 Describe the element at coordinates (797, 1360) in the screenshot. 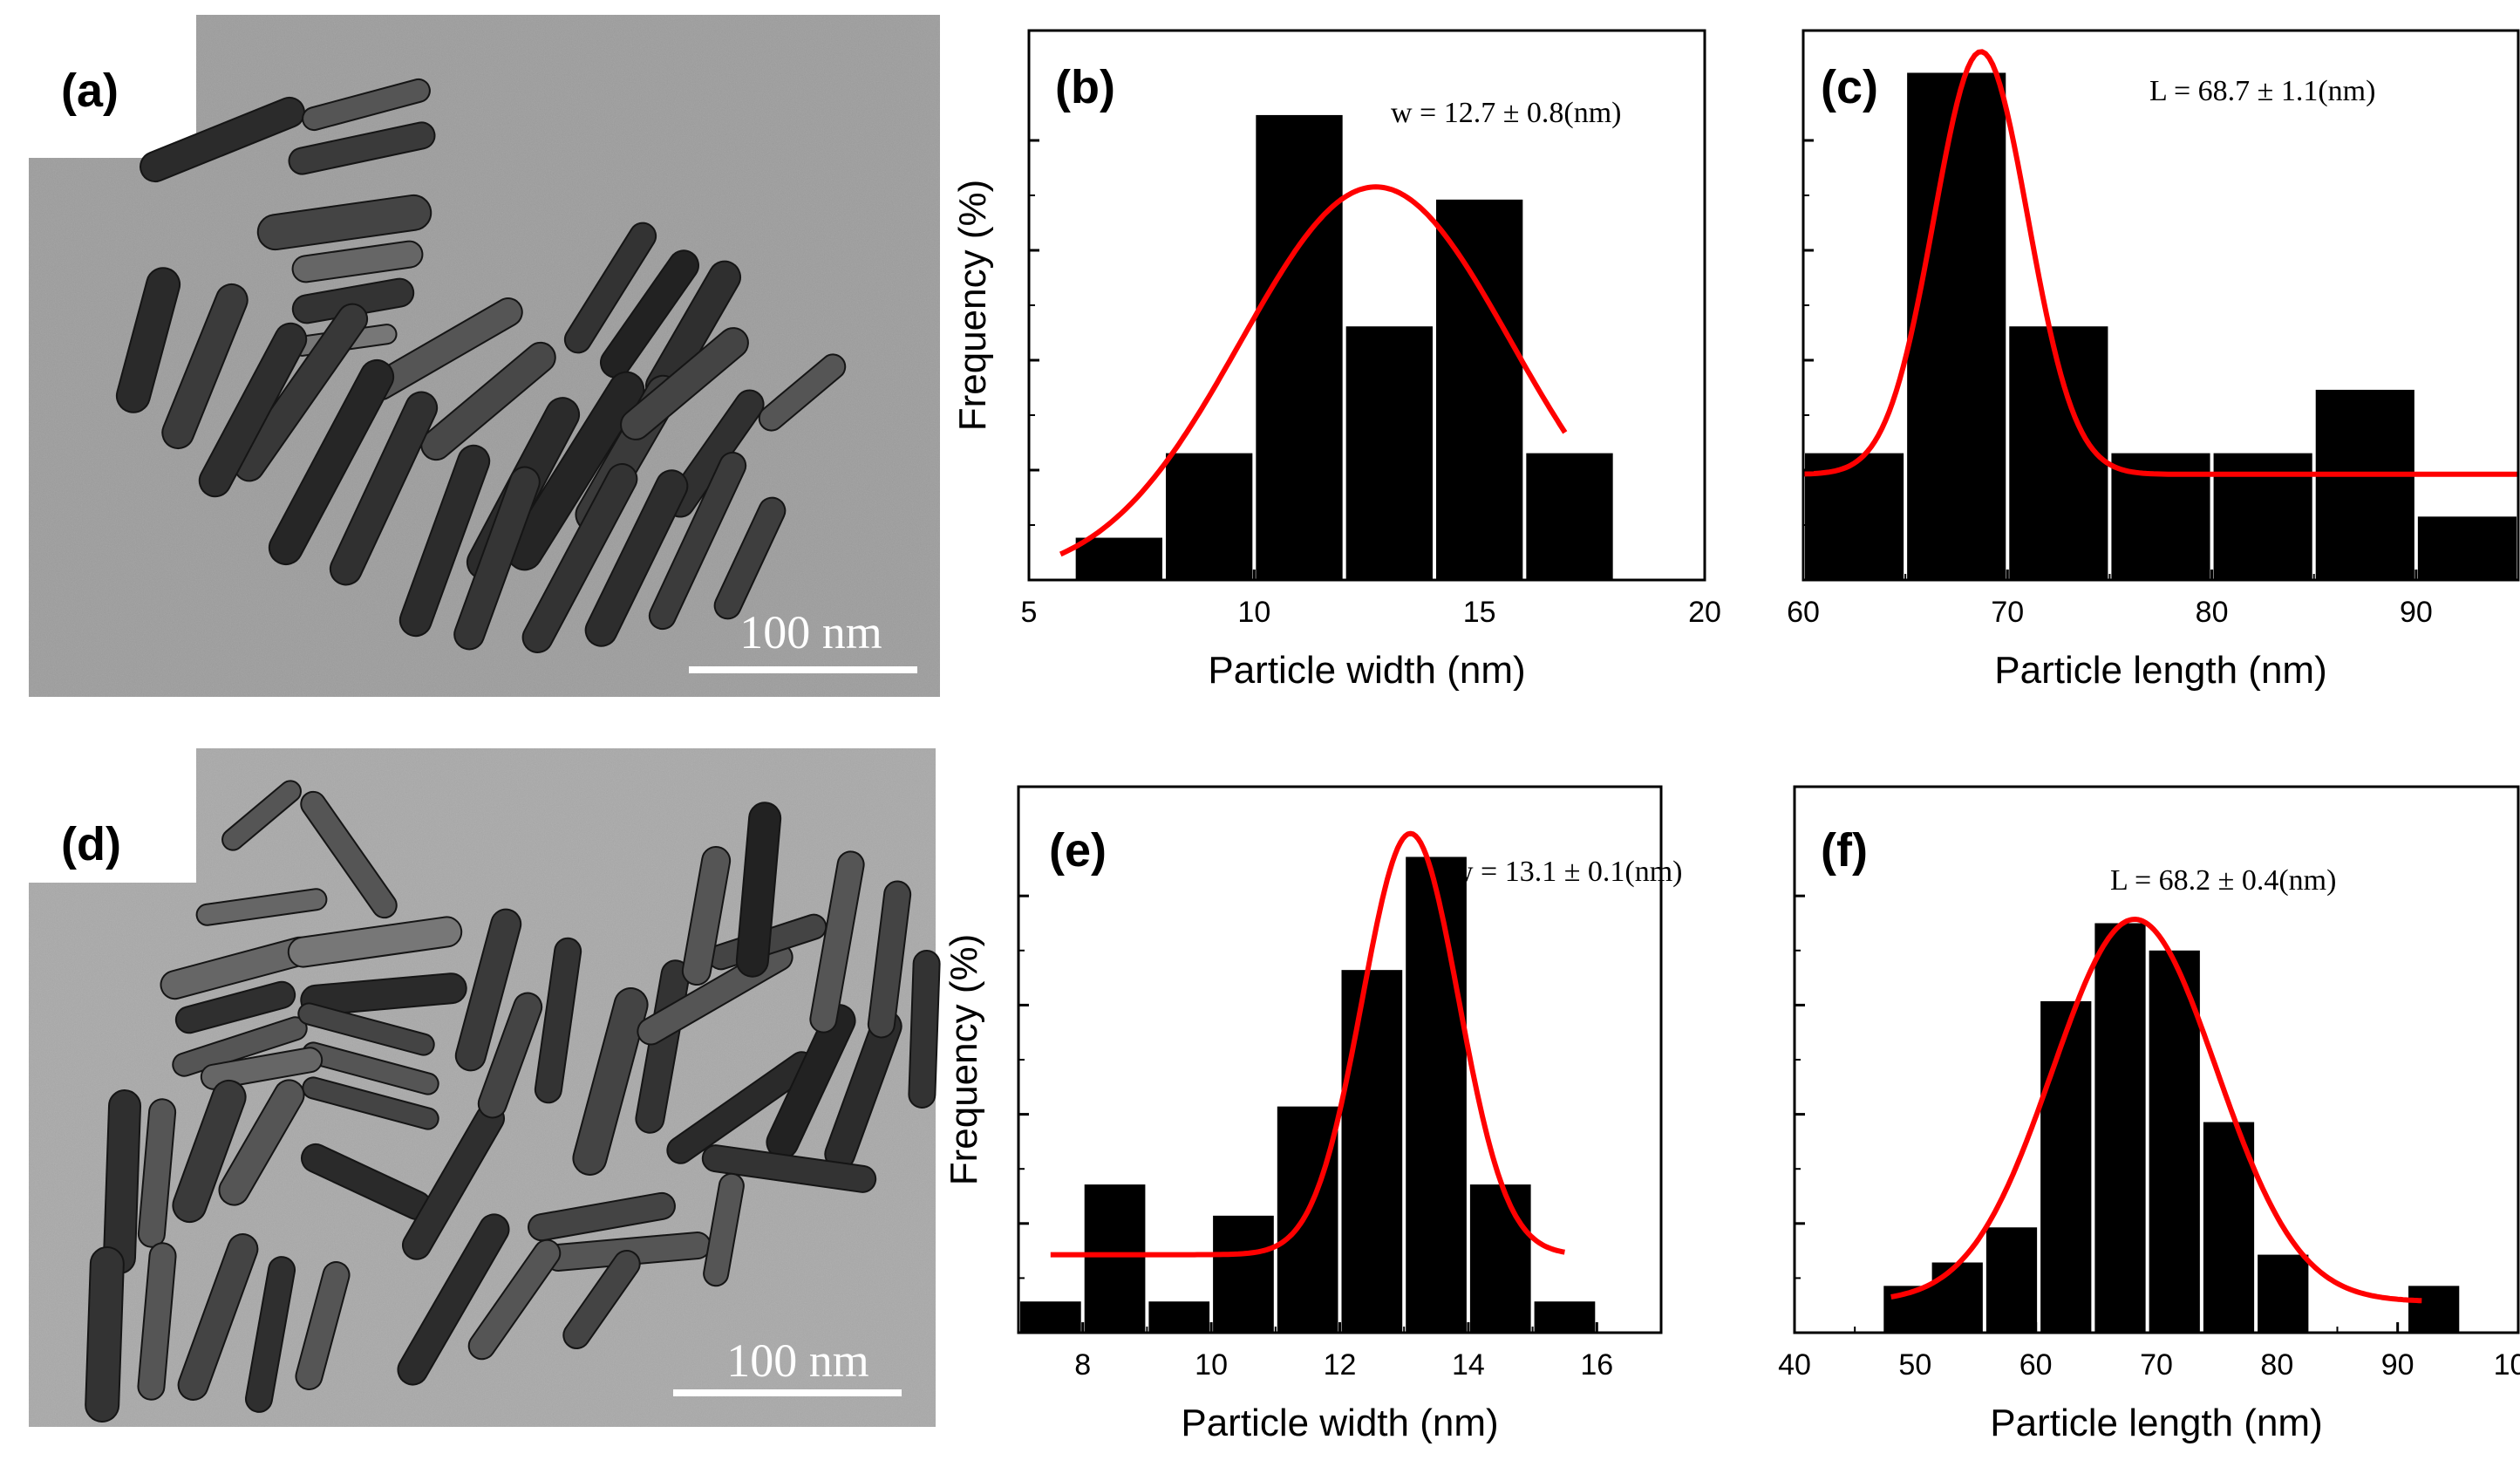

I see `scalebar-d-label: 100 nm` at that location.